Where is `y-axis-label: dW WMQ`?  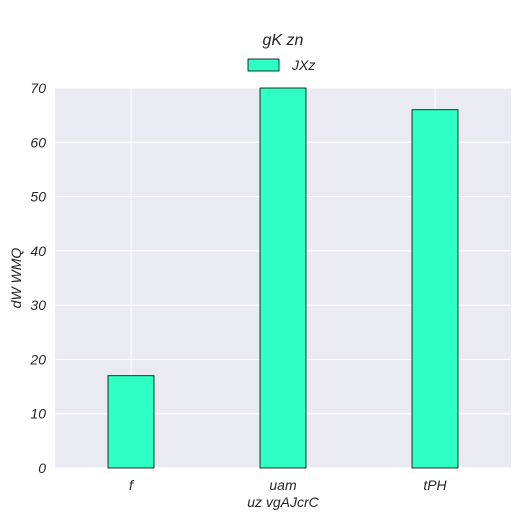
y-axis-label: dW WMQ is located at coordinates (16, 278).